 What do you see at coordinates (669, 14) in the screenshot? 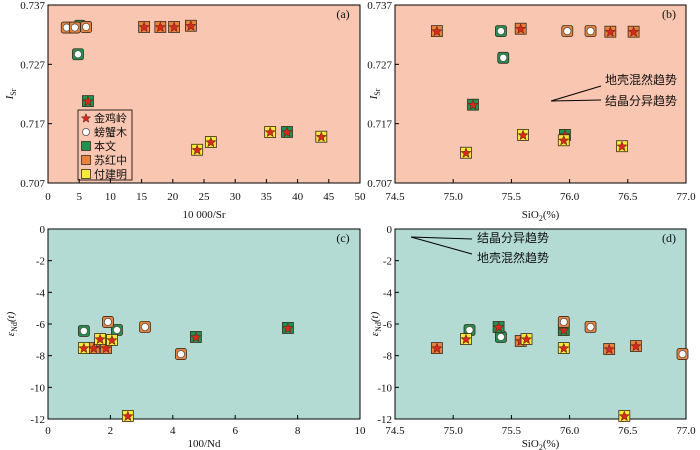
I see `panel-label: (b)` at bounding box center [669, 14].